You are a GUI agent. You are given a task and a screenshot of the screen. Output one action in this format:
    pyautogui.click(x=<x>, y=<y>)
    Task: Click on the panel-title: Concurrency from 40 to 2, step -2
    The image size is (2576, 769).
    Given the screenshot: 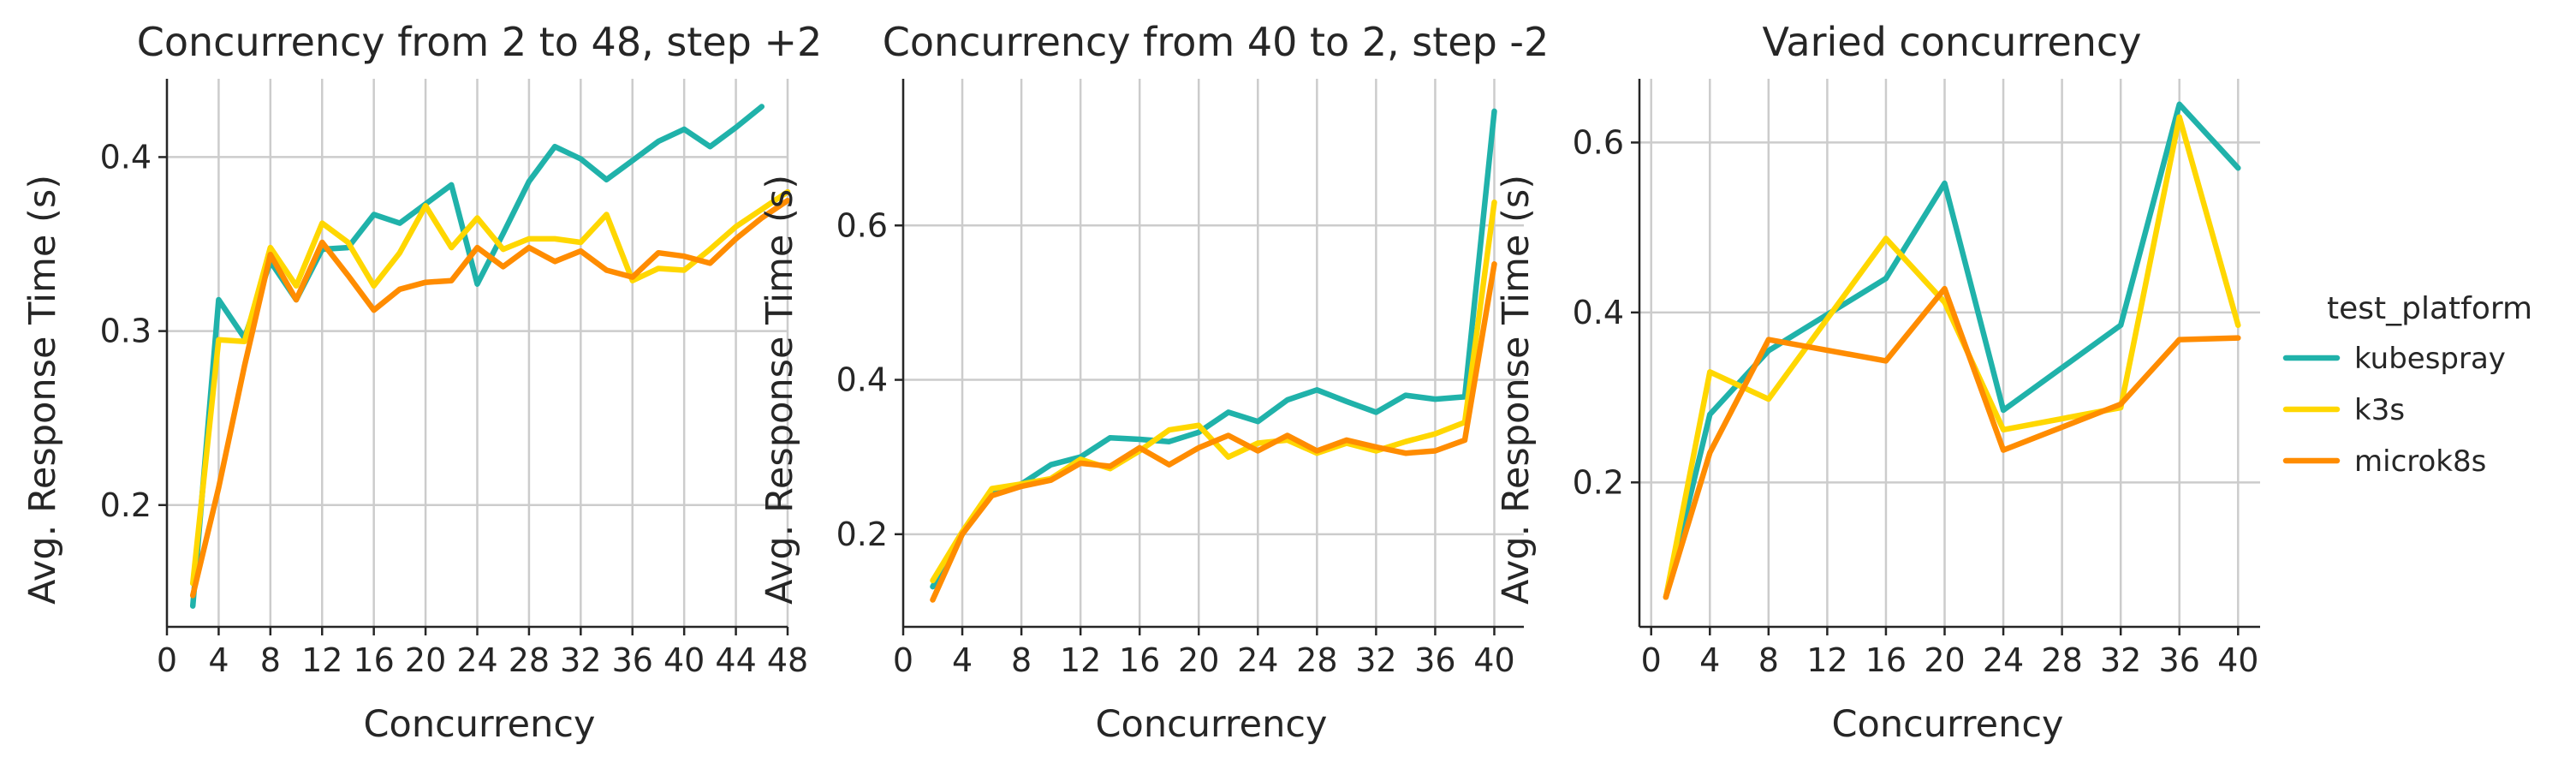 What is the action you would take?
    pyautogui.click(x=1216, y=42)
    